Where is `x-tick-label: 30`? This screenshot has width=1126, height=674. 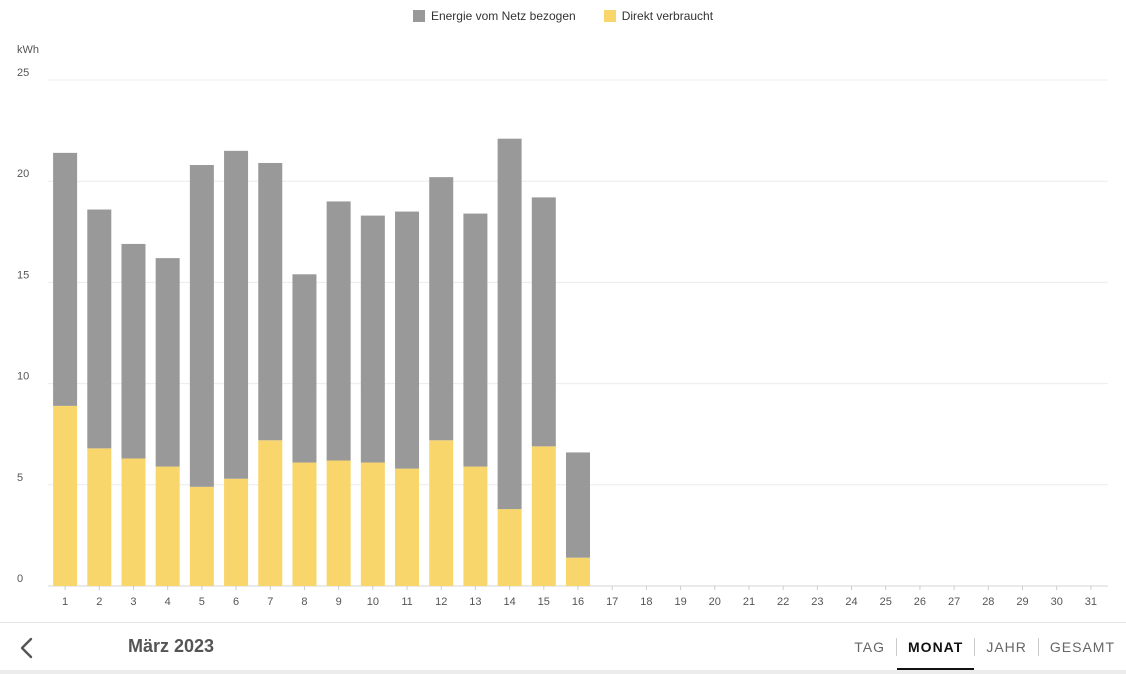
x-tick-label: 30 is located at coordinates (1057, 602).